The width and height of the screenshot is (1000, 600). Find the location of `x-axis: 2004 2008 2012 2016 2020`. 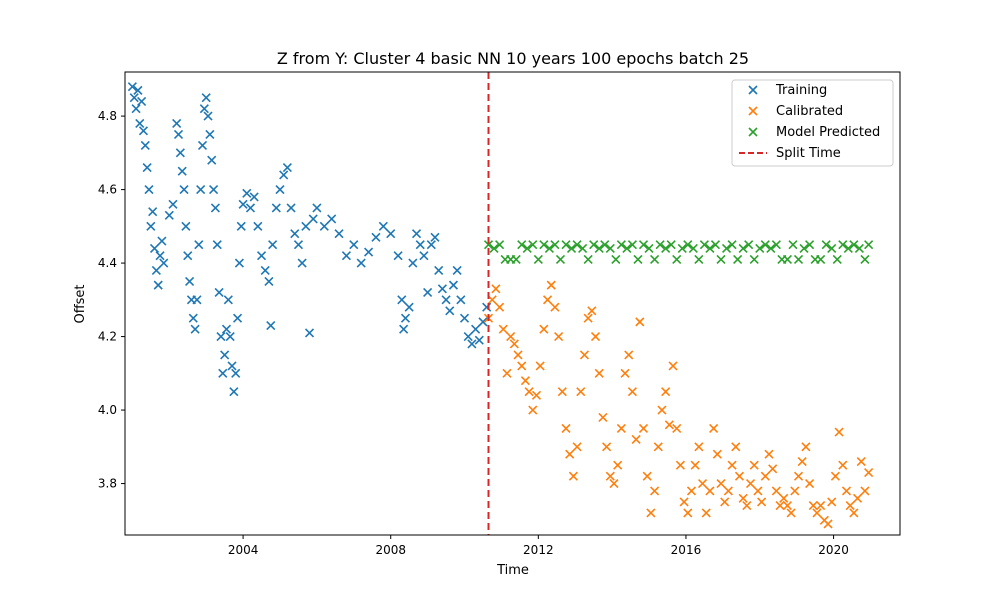

x-axis: 2004 2008 2012 2016 2020 is located at coordinates (538, 546).